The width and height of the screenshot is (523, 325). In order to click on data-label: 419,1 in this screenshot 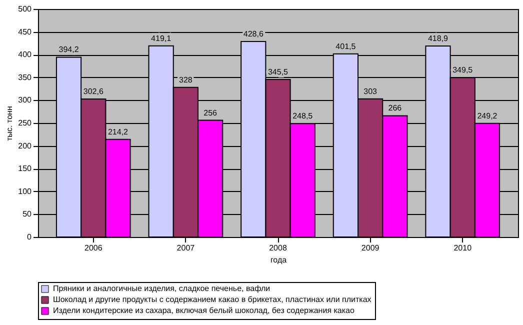, I will do `click(161, 38)`.